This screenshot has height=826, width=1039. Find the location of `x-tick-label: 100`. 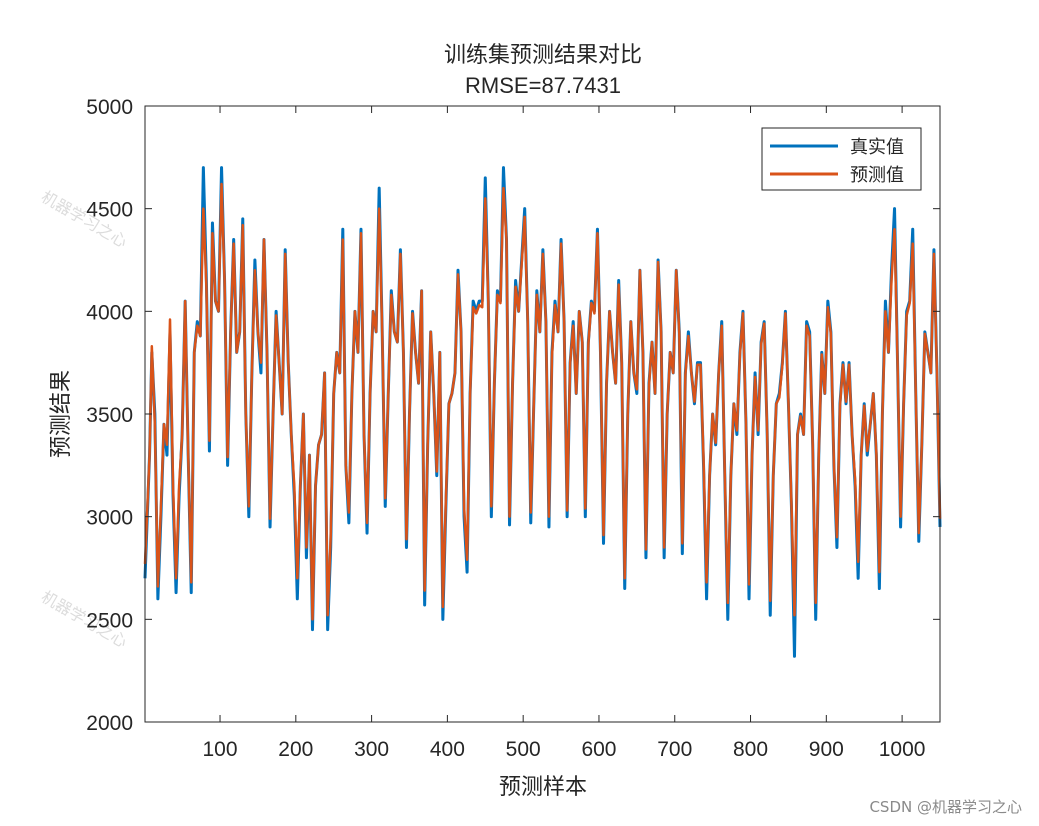

x-tick-label: 100 is located at coordinates (220, 749).